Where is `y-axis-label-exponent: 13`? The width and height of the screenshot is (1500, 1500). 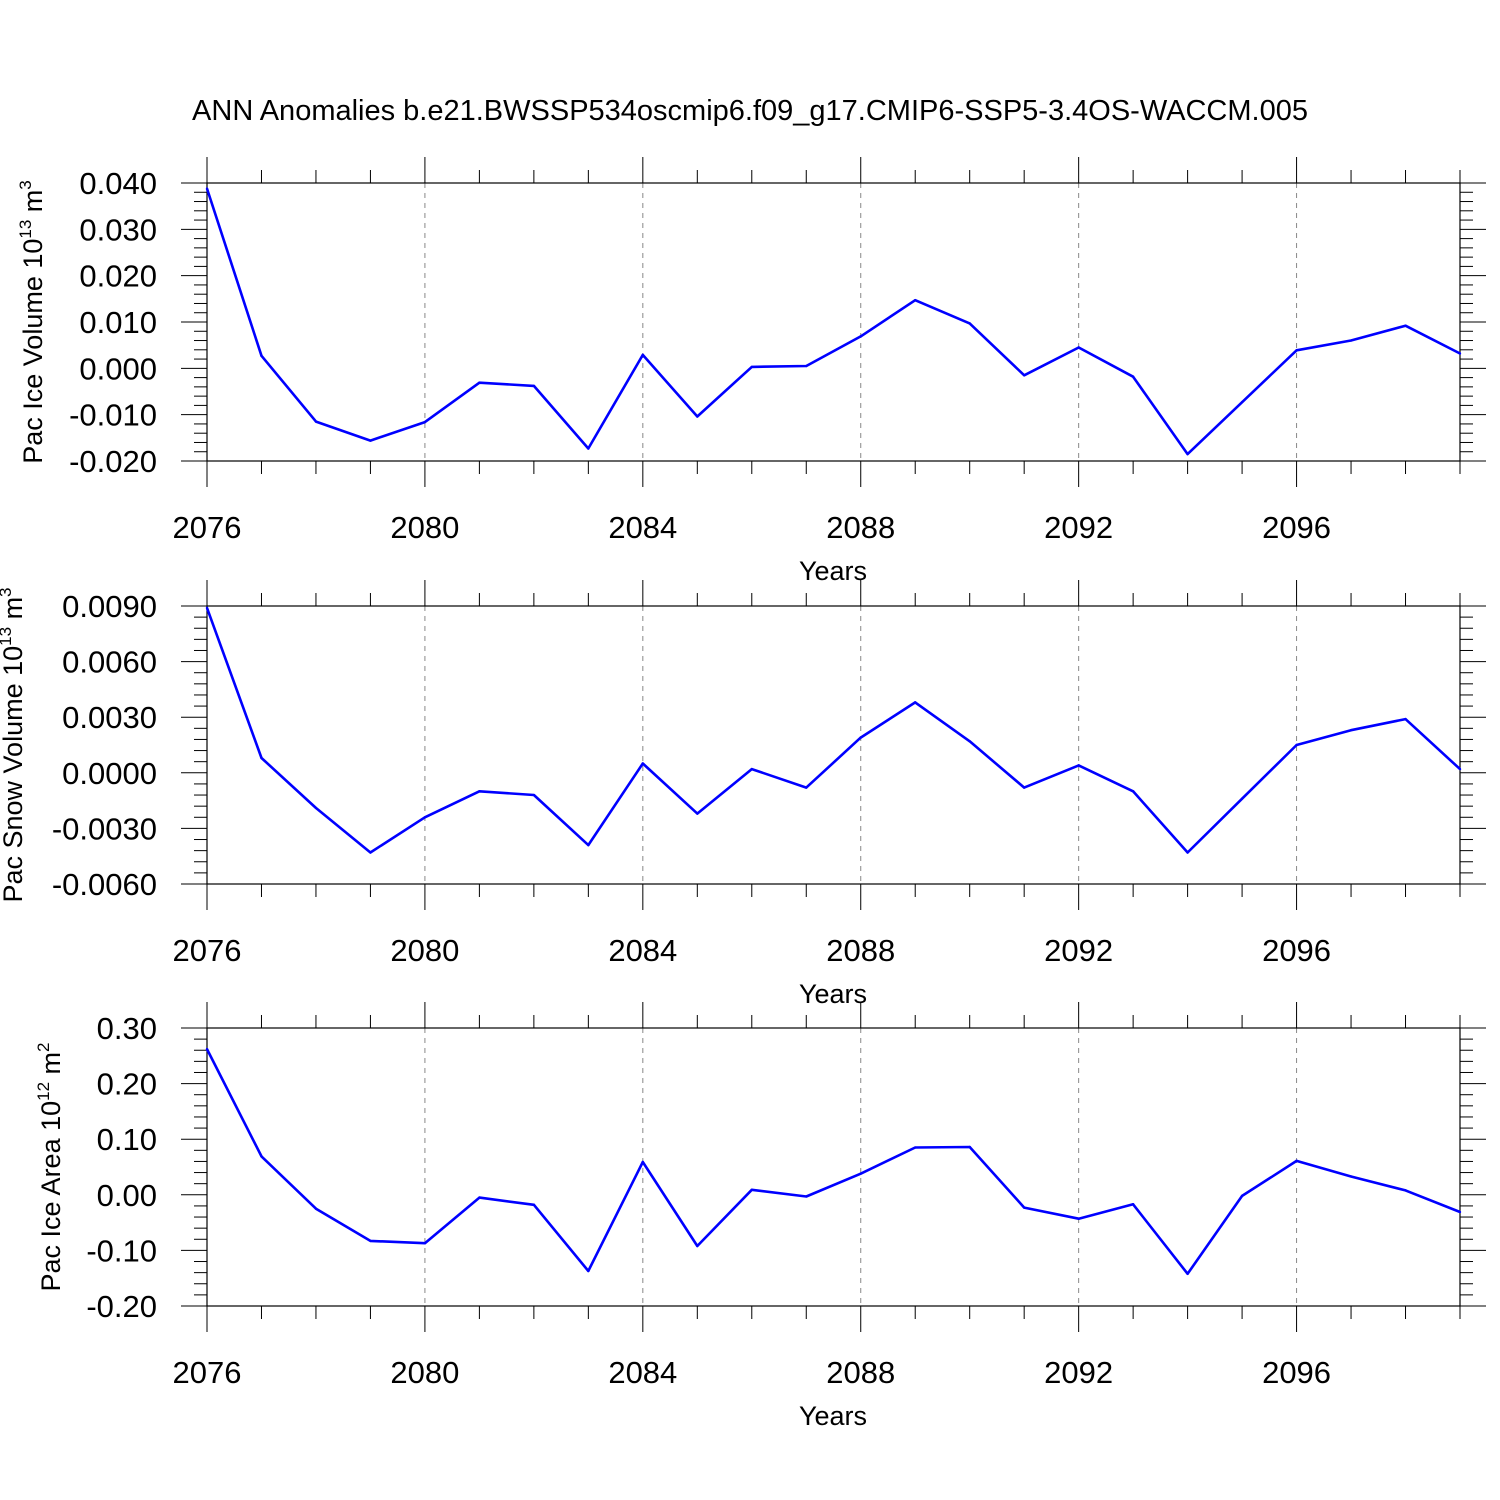 y-axis-label-exponent: 13 is located at coordinates (25, 229).